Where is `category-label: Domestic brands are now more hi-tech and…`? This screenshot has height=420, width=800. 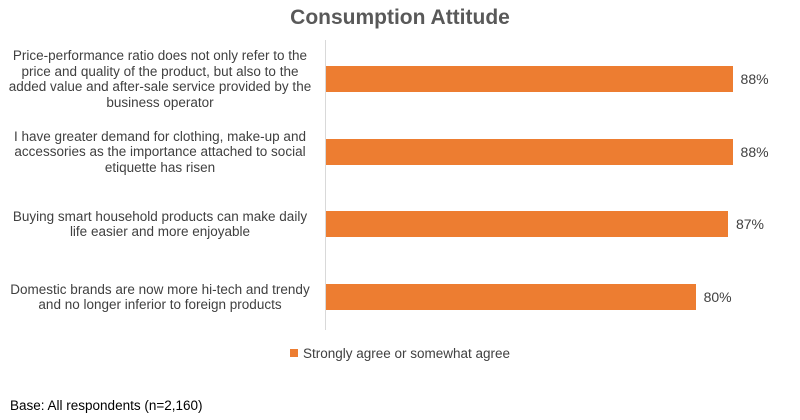 category-label: Domestic brands are now more hi-tech and… is located at coordinates (160, 297).